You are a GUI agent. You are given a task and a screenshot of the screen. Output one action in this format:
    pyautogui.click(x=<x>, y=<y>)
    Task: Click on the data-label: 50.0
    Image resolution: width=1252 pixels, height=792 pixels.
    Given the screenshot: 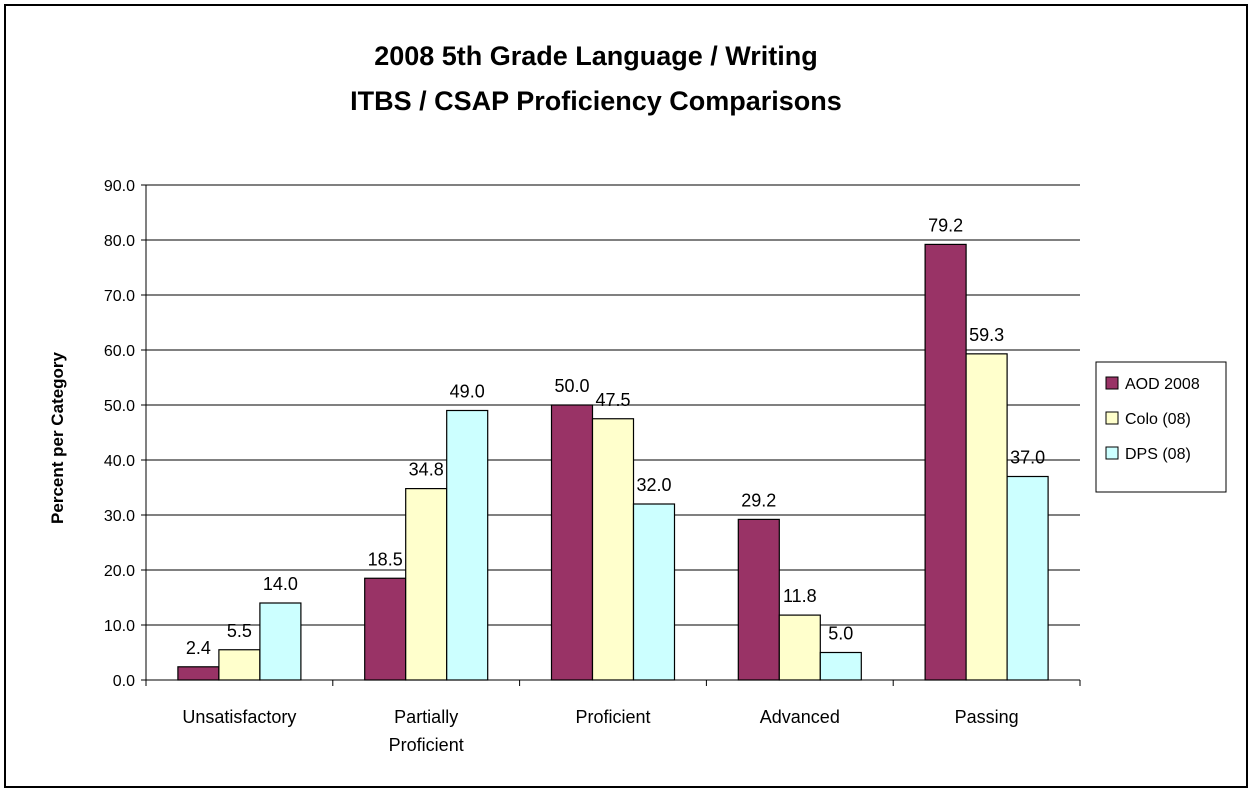 What is the action you would take?
    pyautogui.click(x=571, y=386)
    